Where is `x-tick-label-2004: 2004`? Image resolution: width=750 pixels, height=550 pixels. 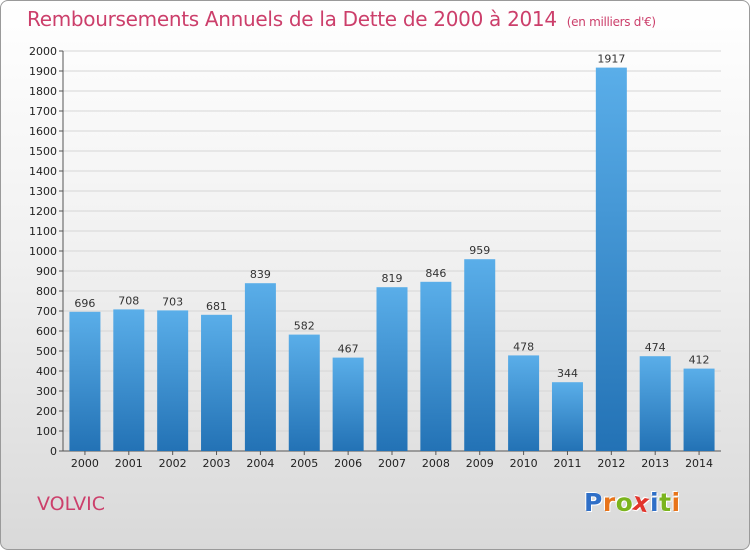
x-tick-label-2004: 2004 is located at coordinates (260, 463).